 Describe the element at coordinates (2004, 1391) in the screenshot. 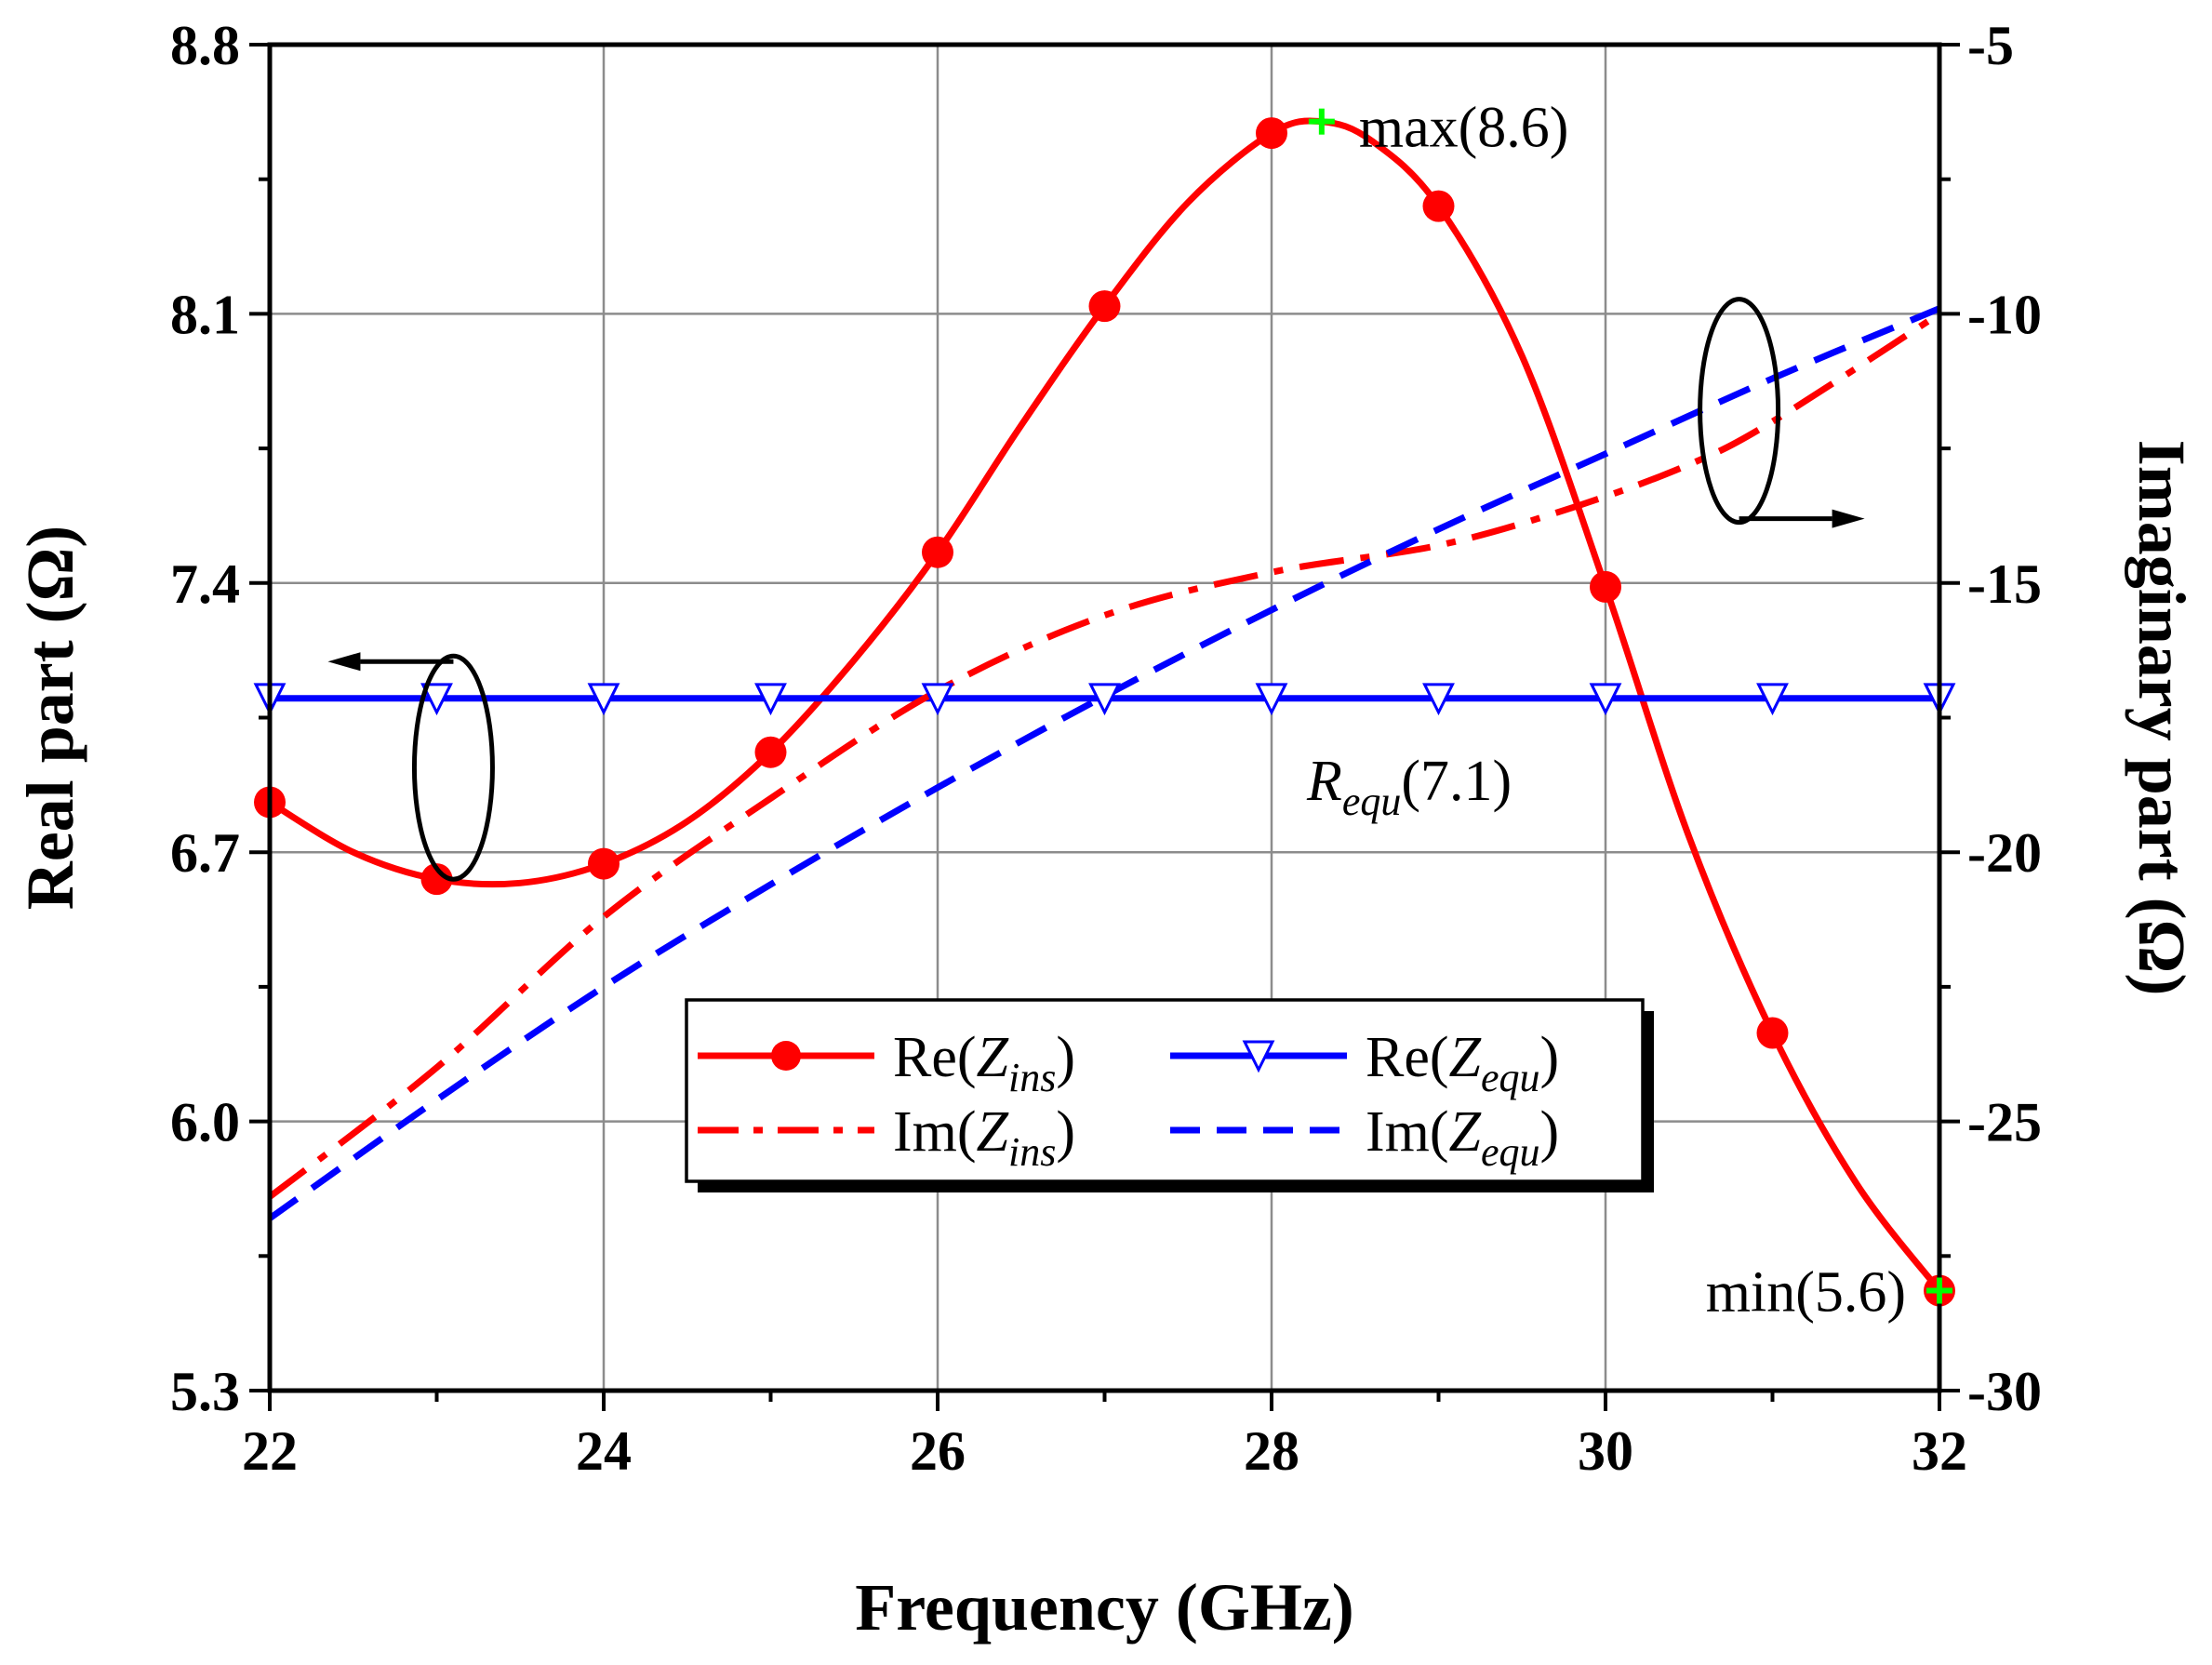

I see `y-right-tick-label: -30` at that location.